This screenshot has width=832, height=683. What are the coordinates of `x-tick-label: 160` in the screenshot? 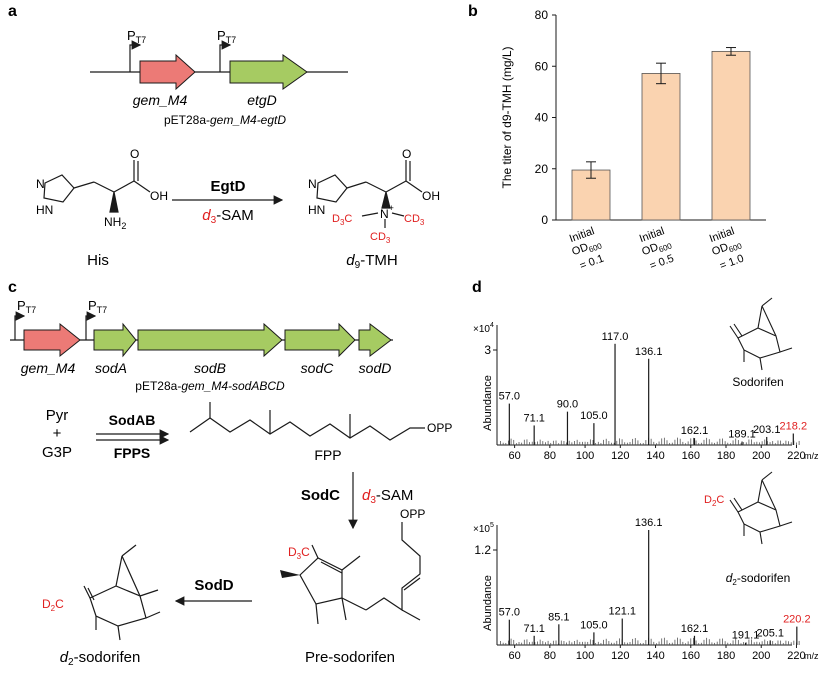 It's located at (691, 456).